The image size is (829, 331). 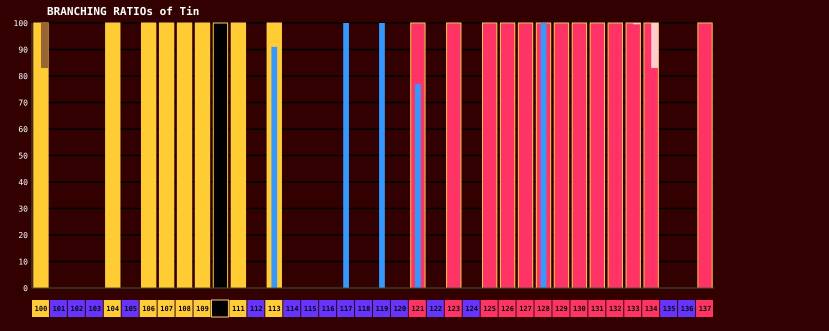 What do you see at coordinates (25, 288) in the screenshot?
I see `y-tick-label: 0` at bounding box center [25, 288].